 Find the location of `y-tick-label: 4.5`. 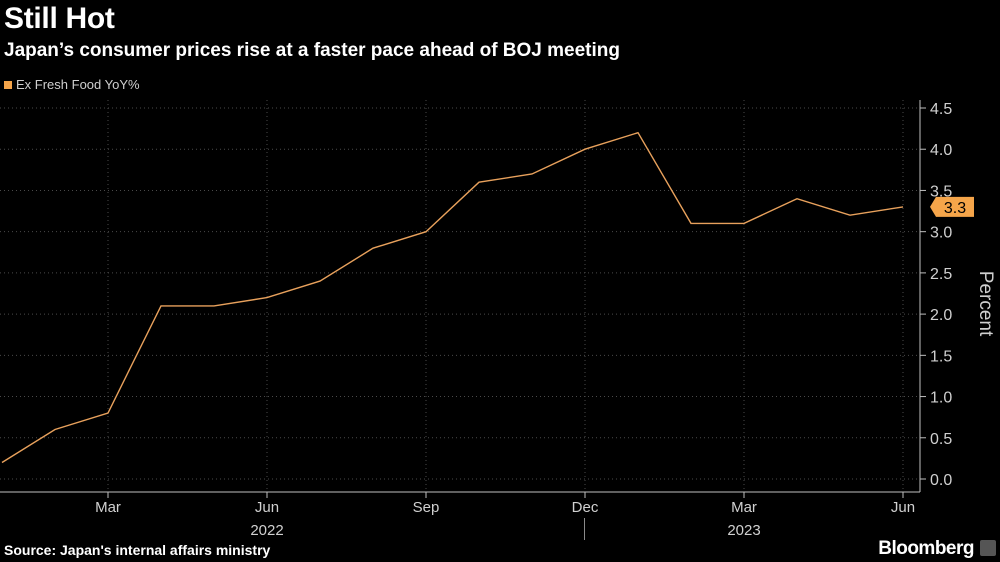

y-tick-label: 4.5 is located at coordinates (941, 109).